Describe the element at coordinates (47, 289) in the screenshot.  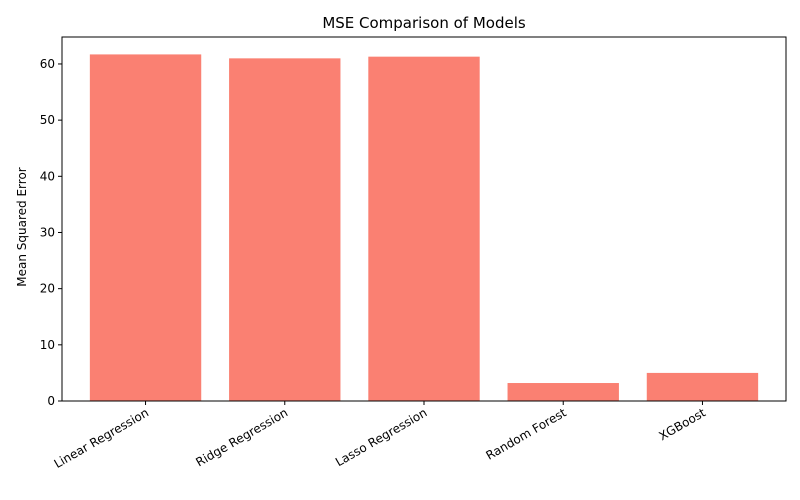
I see `y-tick-label: 20` at that location.